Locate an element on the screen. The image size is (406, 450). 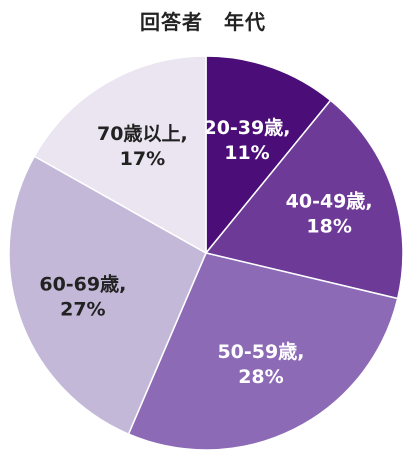
slice-value-label: 11% is located at coordinates (246, 153).